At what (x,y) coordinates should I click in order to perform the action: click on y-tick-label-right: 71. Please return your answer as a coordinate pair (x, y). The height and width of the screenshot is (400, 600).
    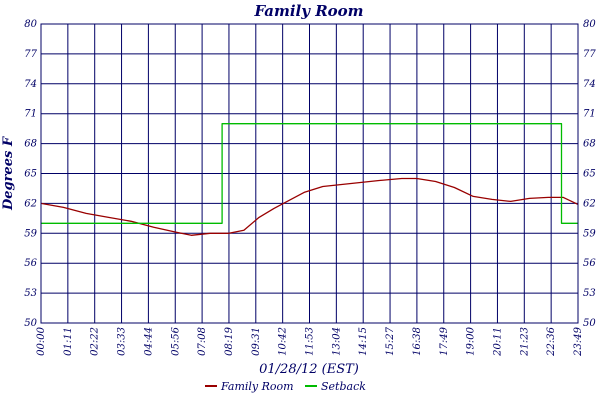
    Looking at the image, I should click on (589, 114).